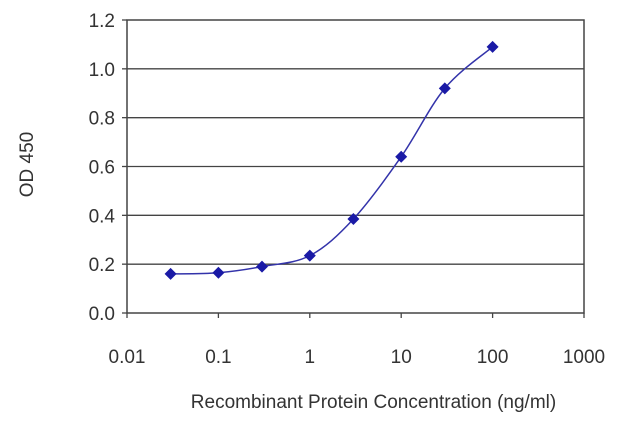 This screenshot has width=640, height=427. Describe the element at coordinates (102, 21) in the screenshot. I see `y-tick-label: 1.2` at that location.